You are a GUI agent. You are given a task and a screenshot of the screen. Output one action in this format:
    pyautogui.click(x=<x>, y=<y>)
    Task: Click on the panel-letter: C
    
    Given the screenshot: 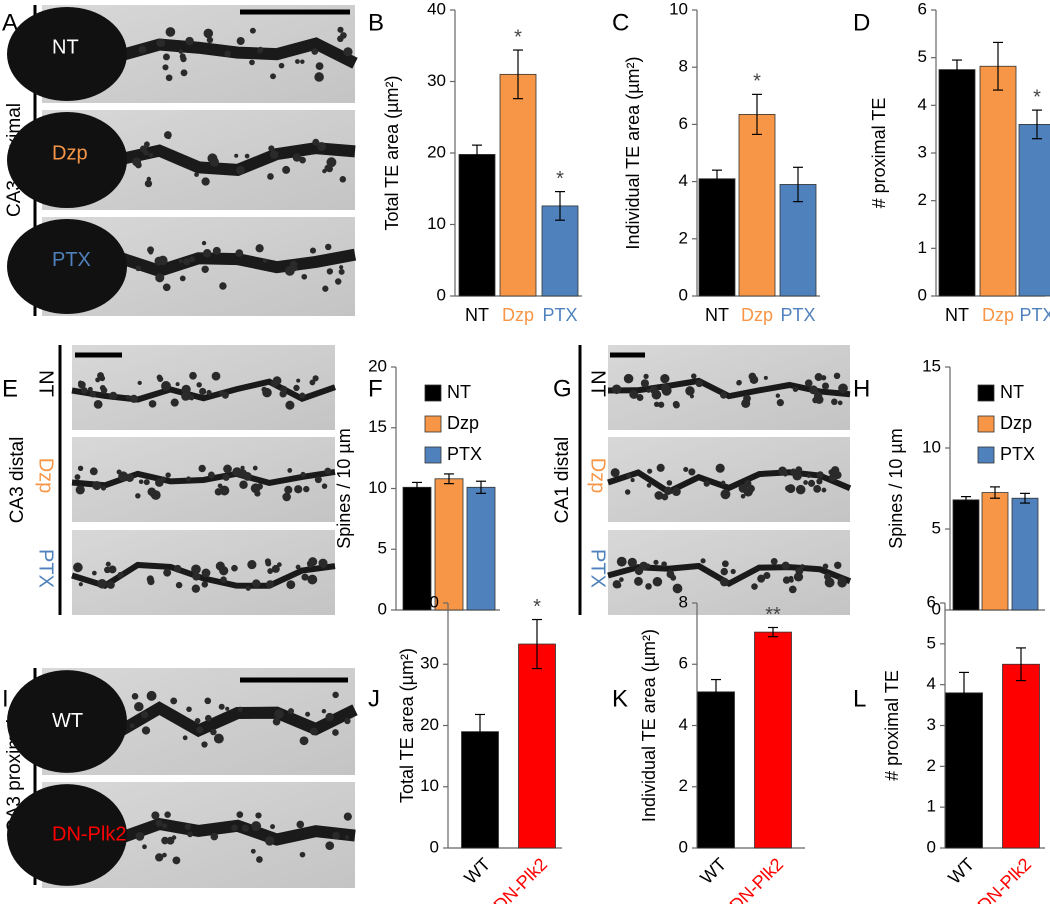 What is the action you would take?
    pyautogui.click(x=620, y=22)
    